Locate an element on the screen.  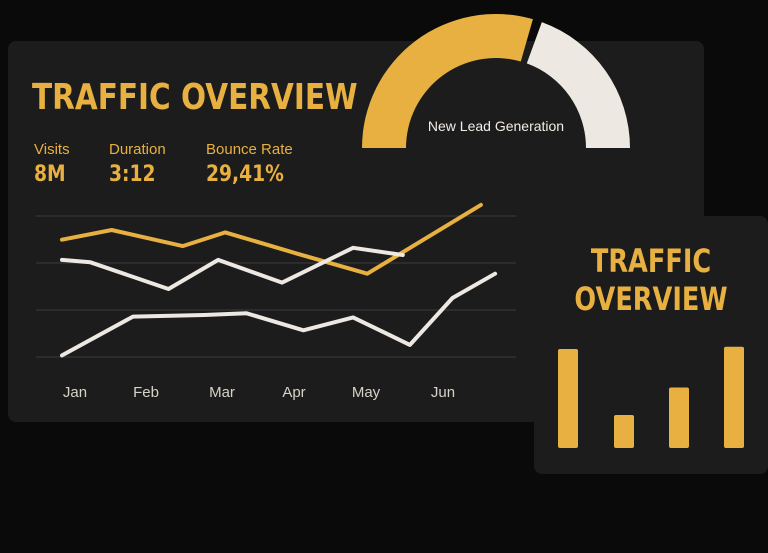
x-tick-label: May is located at coordinates (366, 392).